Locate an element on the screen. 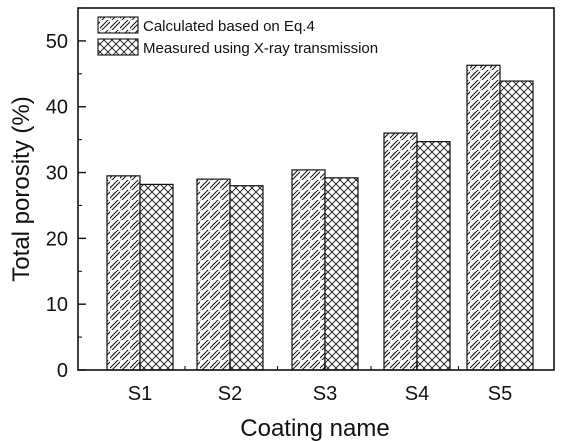  y-axis-label: Total porosity (%) is located at coordinates (21, 188).